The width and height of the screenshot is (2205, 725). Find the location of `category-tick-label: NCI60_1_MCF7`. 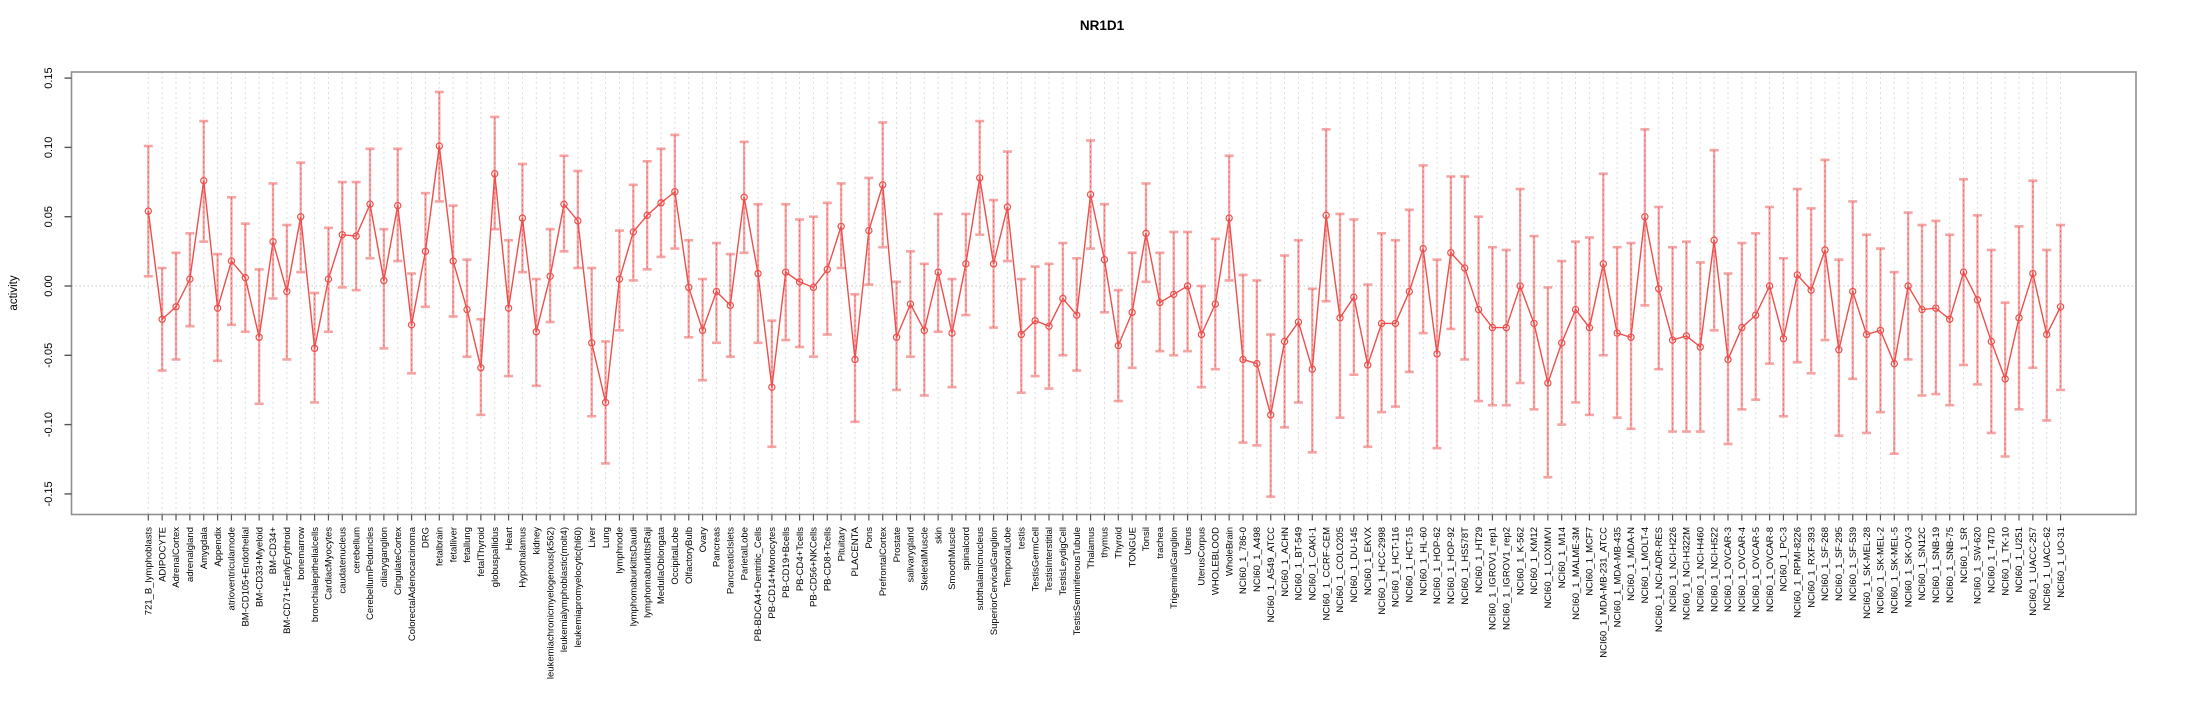

category-tick-label: NCI60_1_MCF7 is located at coordinates (1590, 561).